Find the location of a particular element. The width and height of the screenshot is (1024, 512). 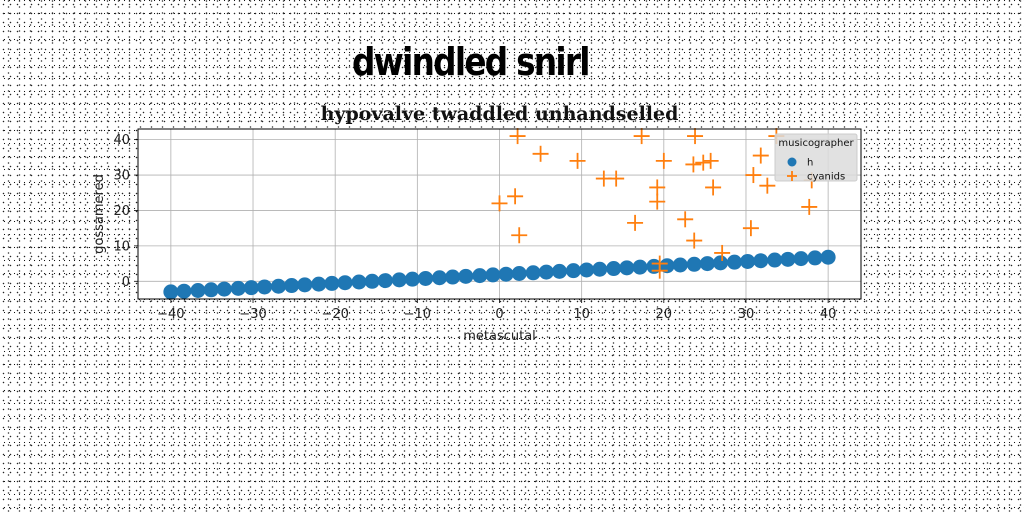

legend-box is located at coordinates (816, 157).